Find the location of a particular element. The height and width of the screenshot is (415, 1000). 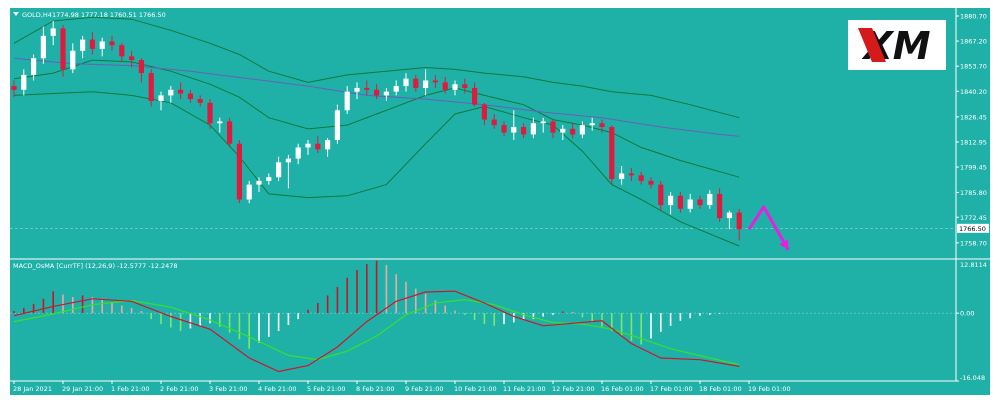

time-tick-label: 12 Feb 21:00 is located at coordinates (573, 389).